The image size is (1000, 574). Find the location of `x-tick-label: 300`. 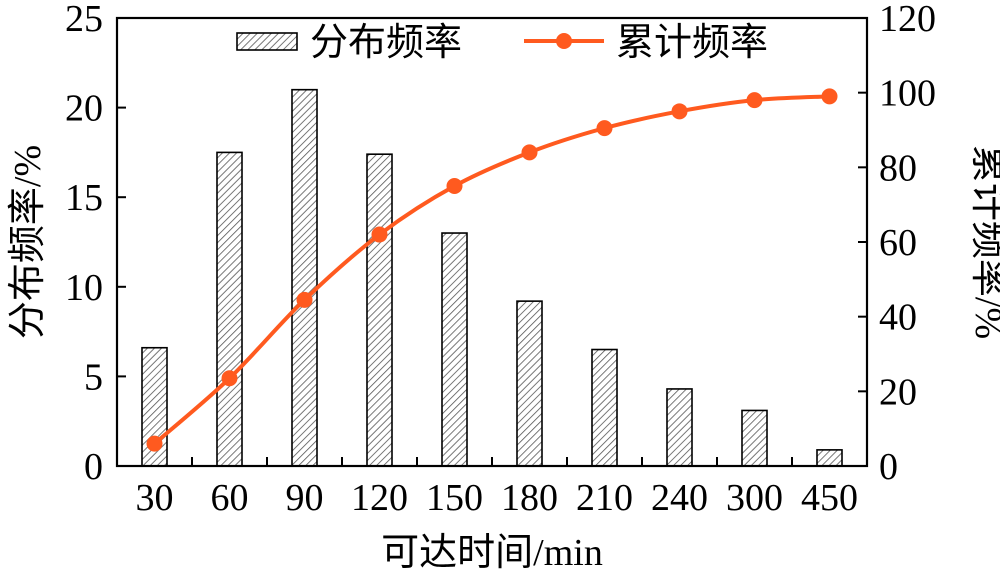

x-tick-label: 300 is located at coordinates (754, 498).